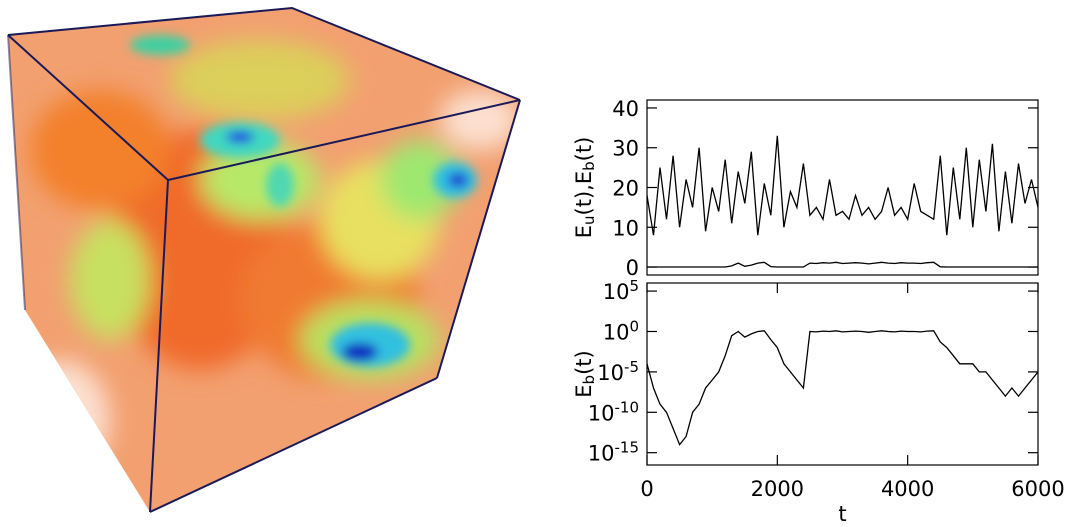 The height and width of the screenshot is (527, 1072). I want to click on x-tick-label: 2000, so click(777, 489).